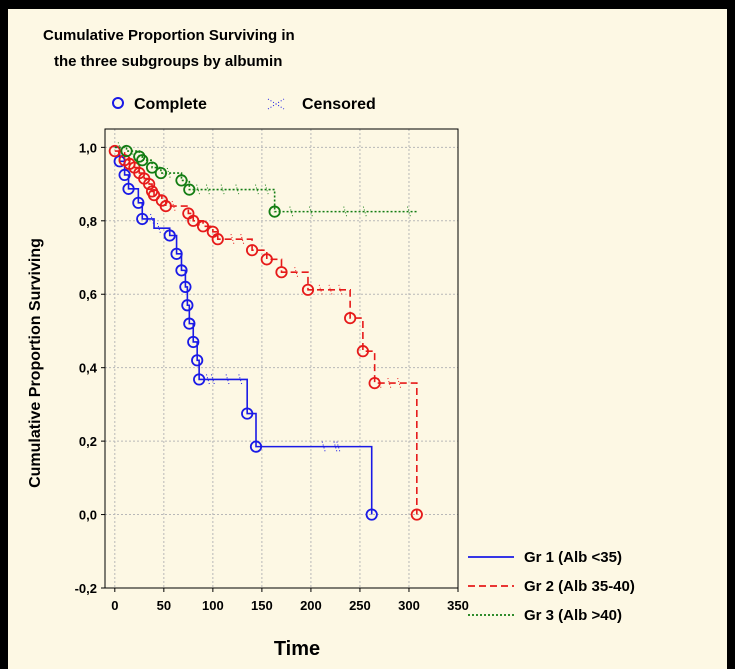 This screenshot has width=735, height=669. What do you see at coordinates (35, 363) in the screenshot?
I see `y-axis-title: Cumulative Proportion Surviving` at bounding box center [35, 363].